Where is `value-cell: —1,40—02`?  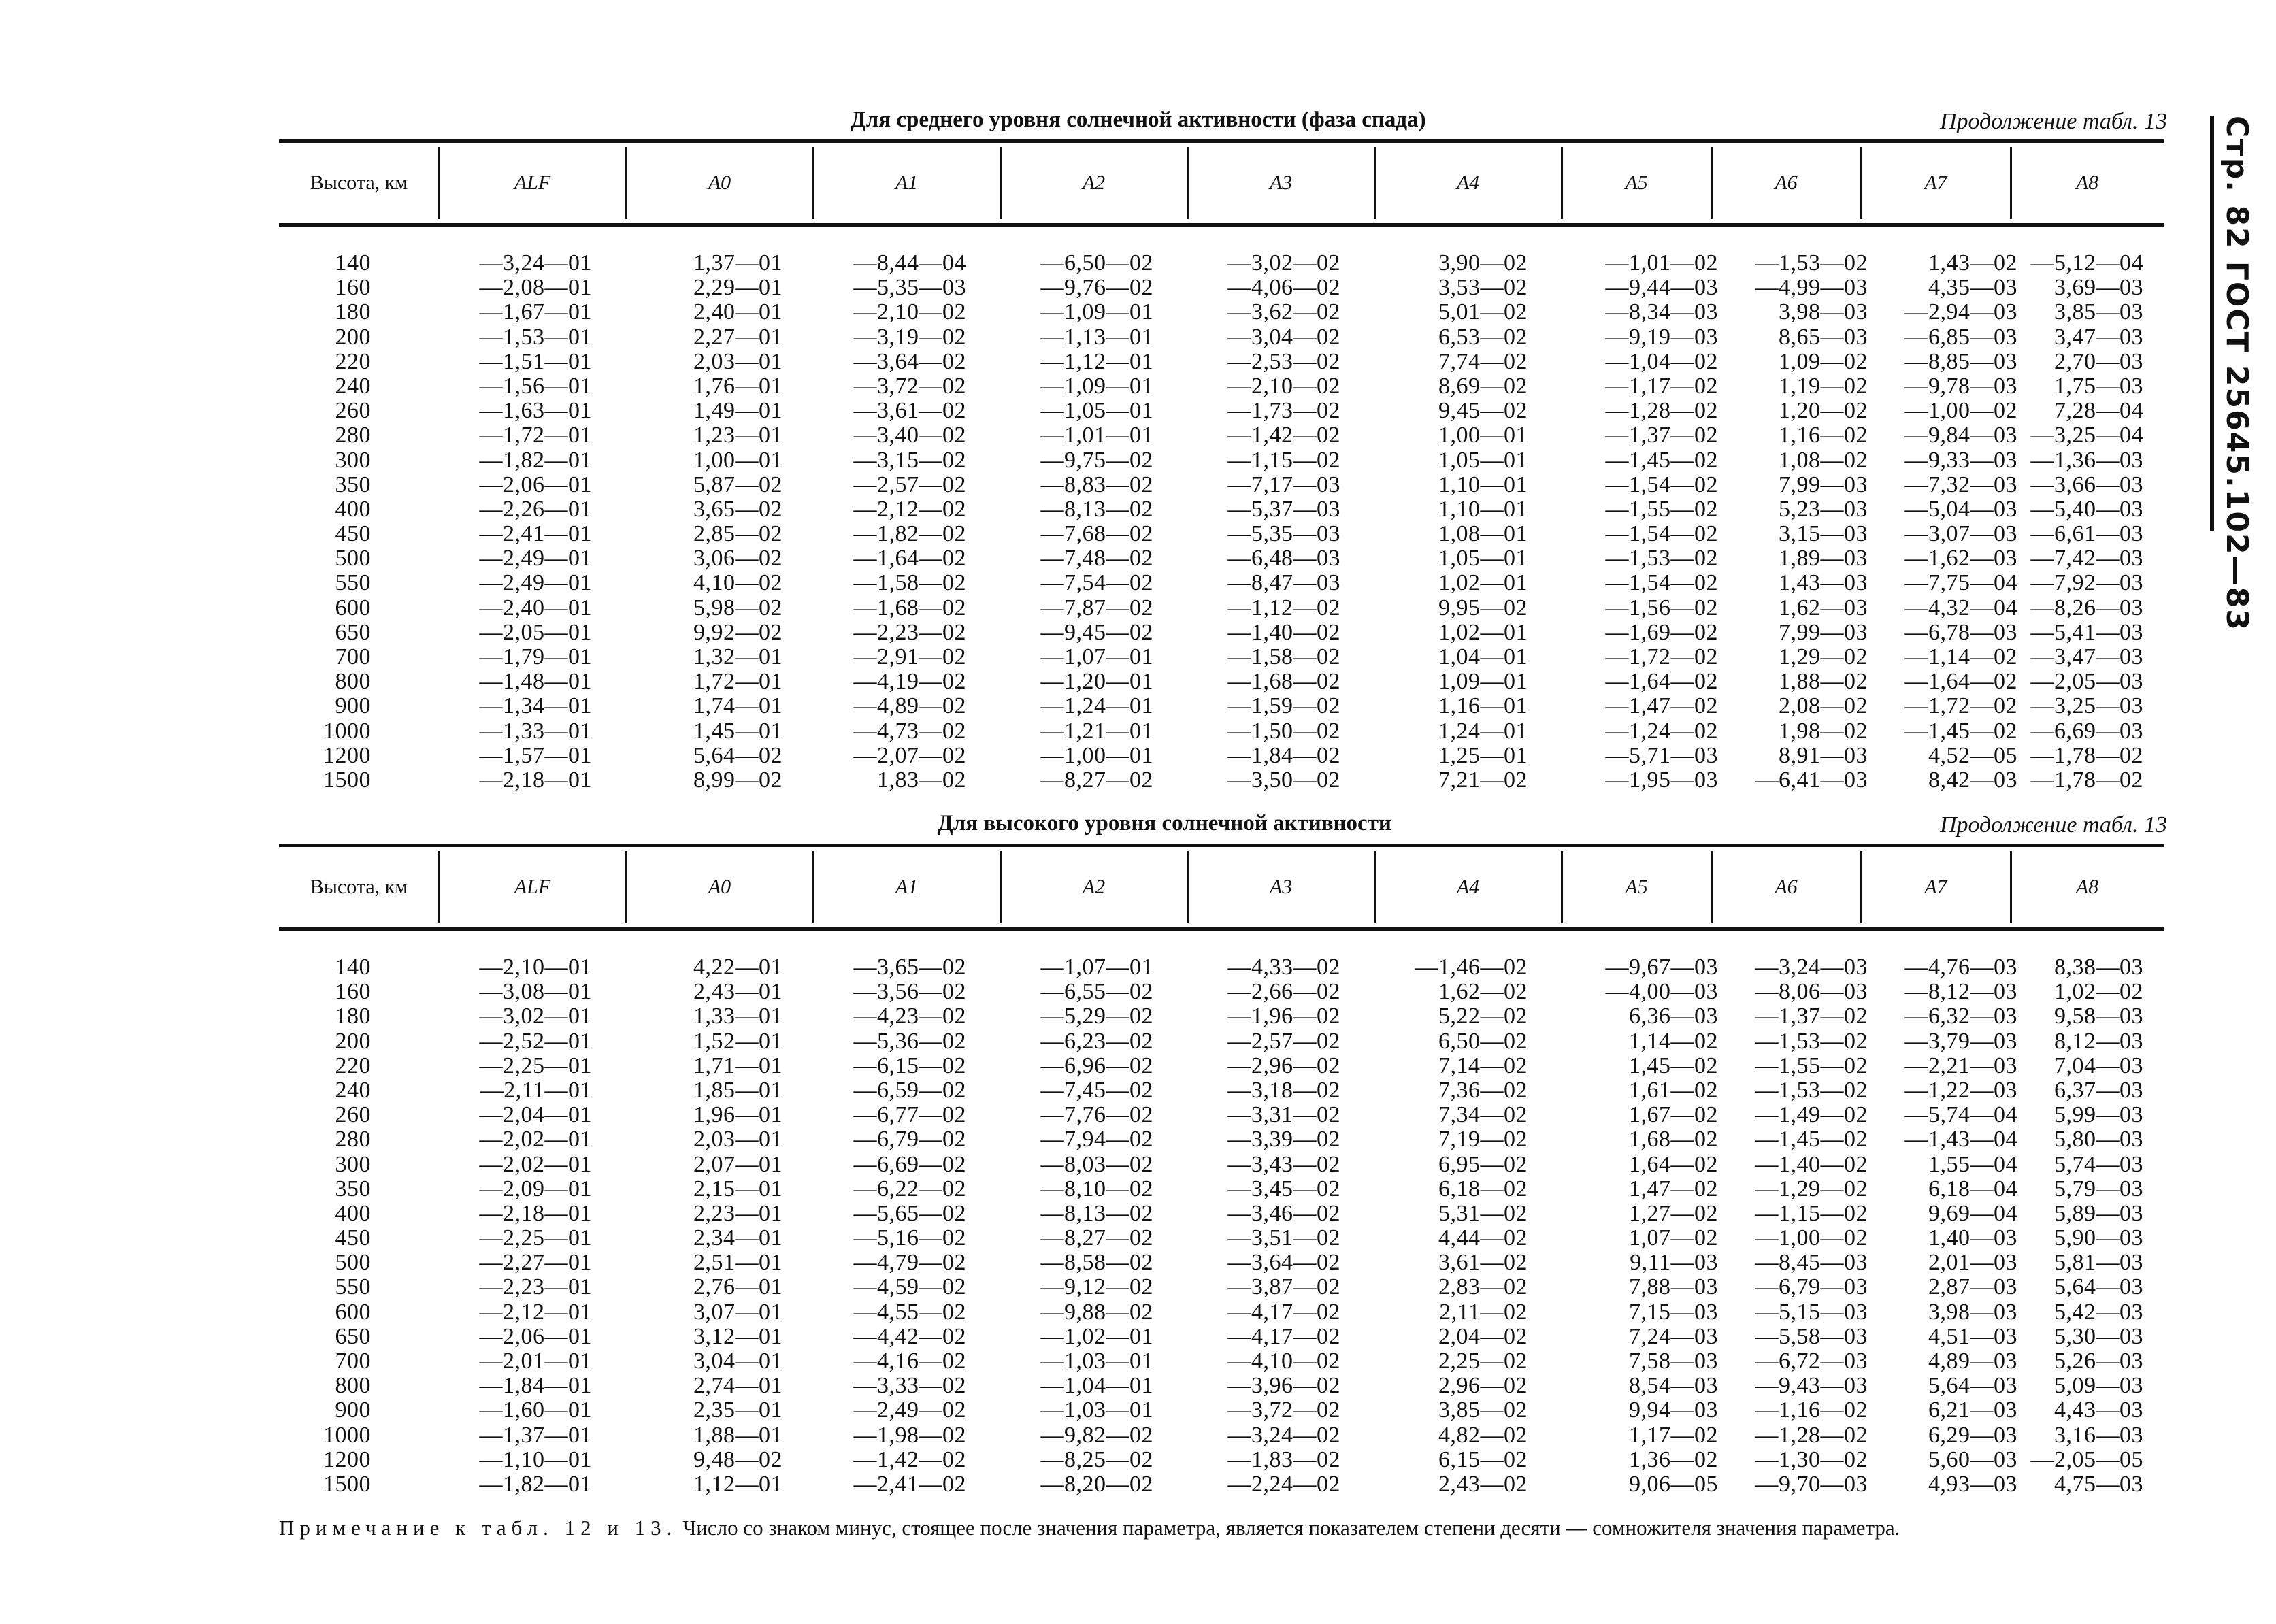
value-cell: —1,40—02 is located at coordinates (1811, 1164).